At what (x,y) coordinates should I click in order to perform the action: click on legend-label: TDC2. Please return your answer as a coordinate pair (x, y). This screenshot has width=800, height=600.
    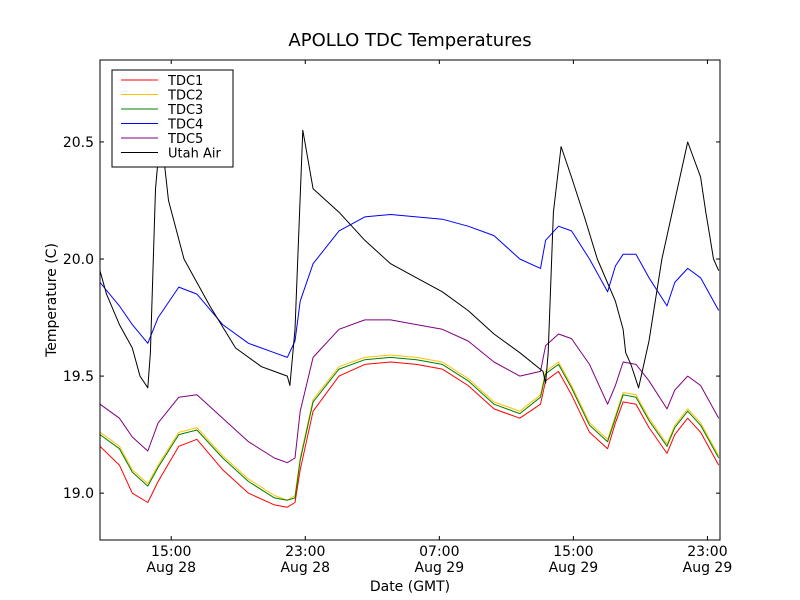
    Looking at the image, I should click on (185, 96).